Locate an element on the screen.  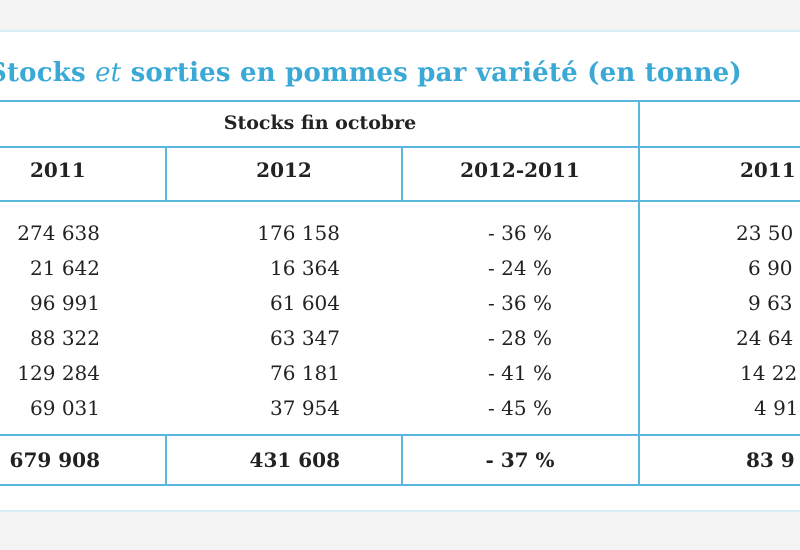
cell-2012: 63 347 is located at coordinates (305, 338).